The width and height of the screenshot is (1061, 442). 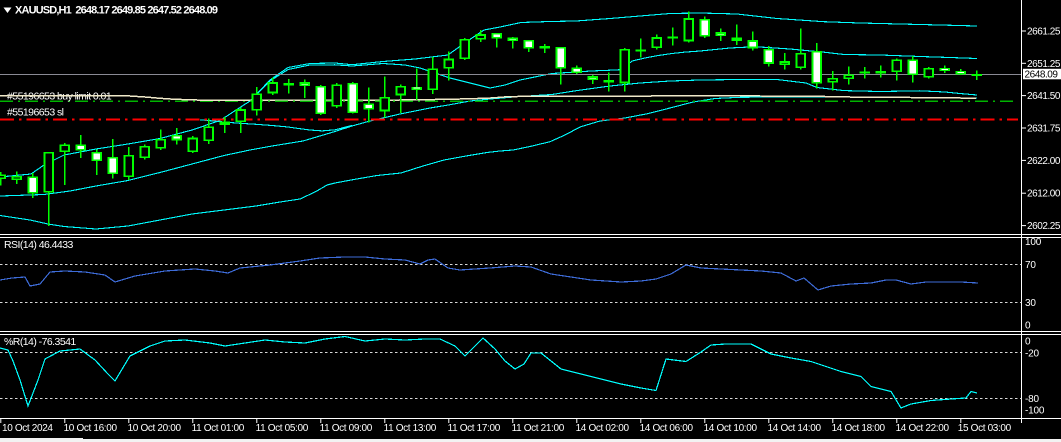 I want to click on svg-text: 10 Oct 16:00, so click(x=91, y=428).